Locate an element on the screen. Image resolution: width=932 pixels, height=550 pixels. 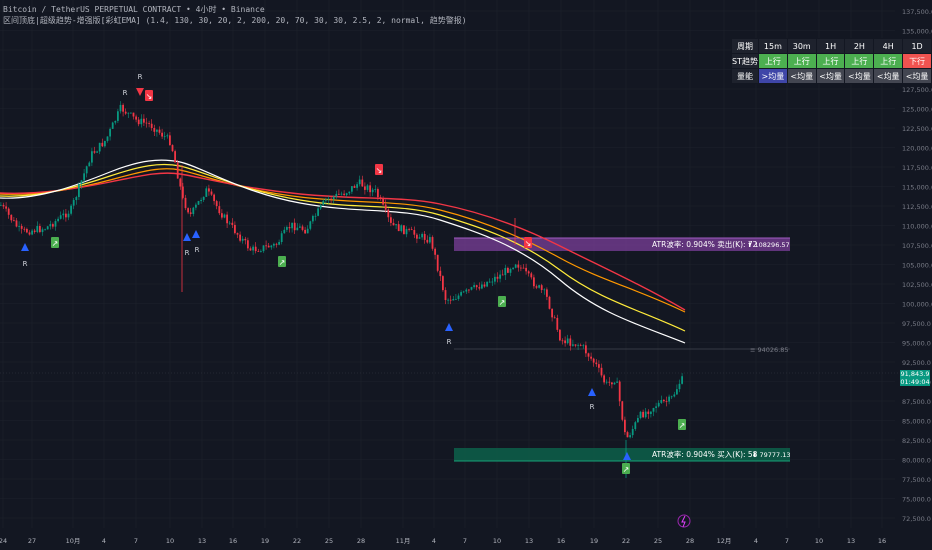
price-tick-label: 82,500.0 is located at coordinates (916, 441).